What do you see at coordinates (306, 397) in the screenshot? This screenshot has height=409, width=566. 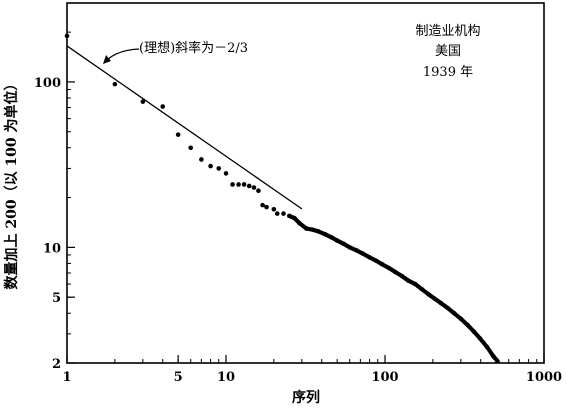 I see `x-axis-title: 序列` at bounding box center [306, 397].